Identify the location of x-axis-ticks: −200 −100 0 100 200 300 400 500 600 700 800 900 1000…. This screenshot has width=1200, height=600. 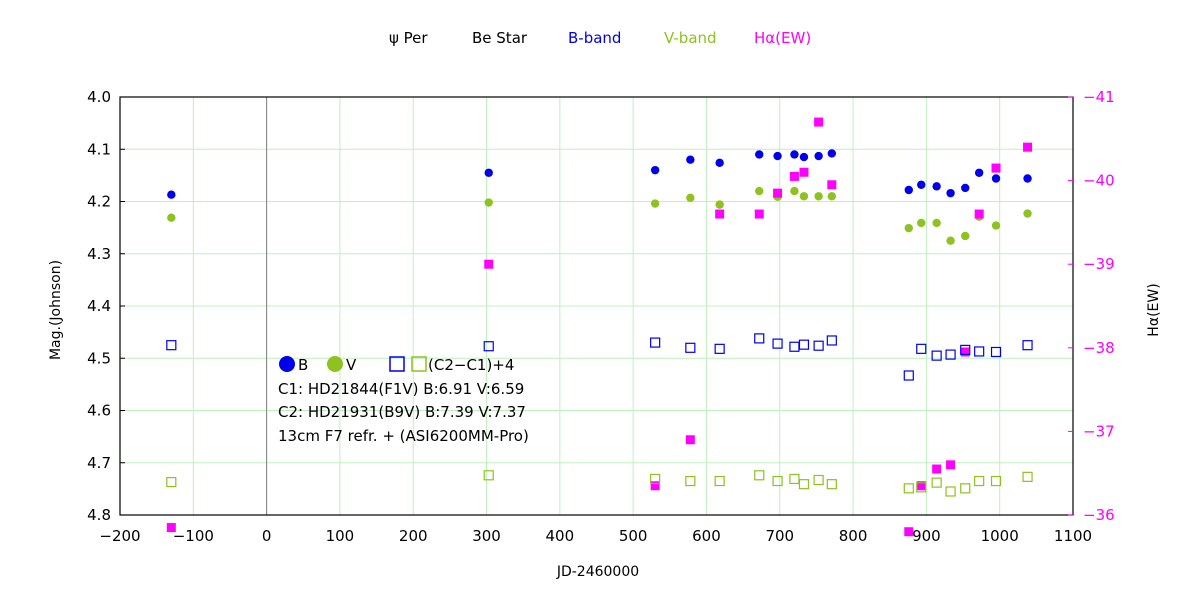
(595, 536).